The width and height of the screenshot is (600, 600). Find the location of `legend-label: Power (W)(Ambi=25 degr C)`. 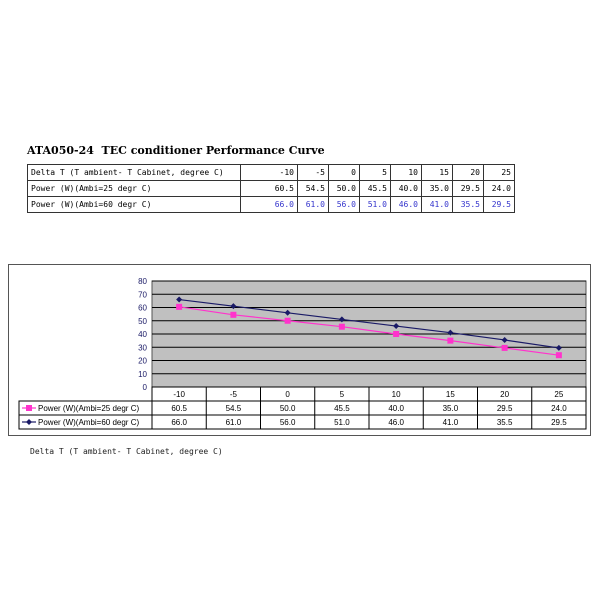

legend-label: Power (W)(Ambi=25 degr C) is located at coordinates (88, 408).